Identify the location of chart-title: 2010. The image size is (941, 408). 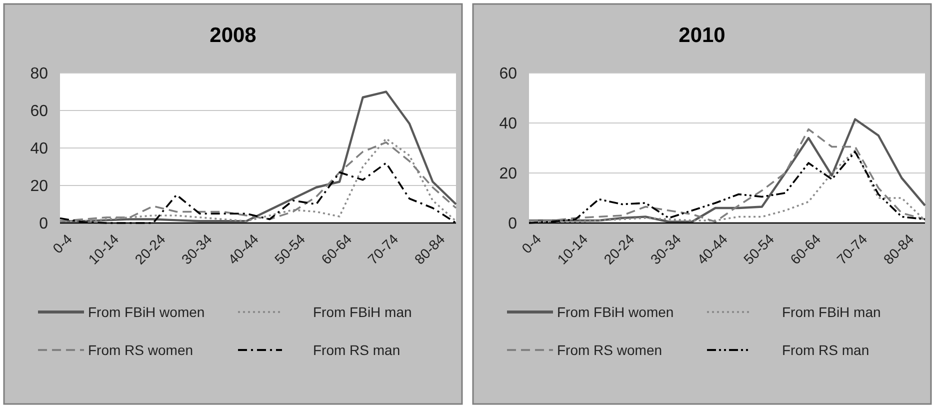
(702, 35).